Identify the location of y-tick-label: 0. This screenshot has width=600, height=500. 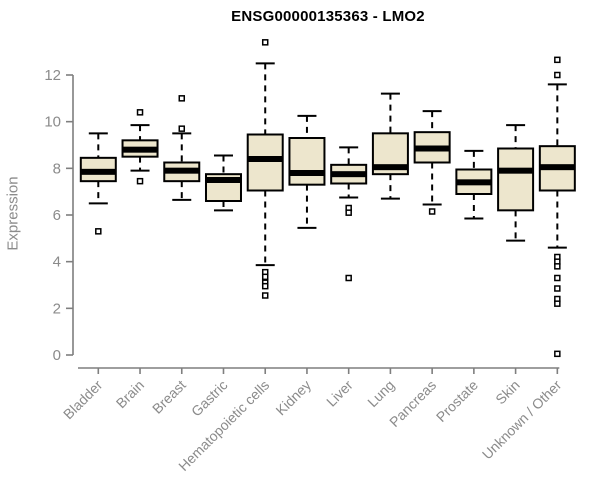
(57, 355).